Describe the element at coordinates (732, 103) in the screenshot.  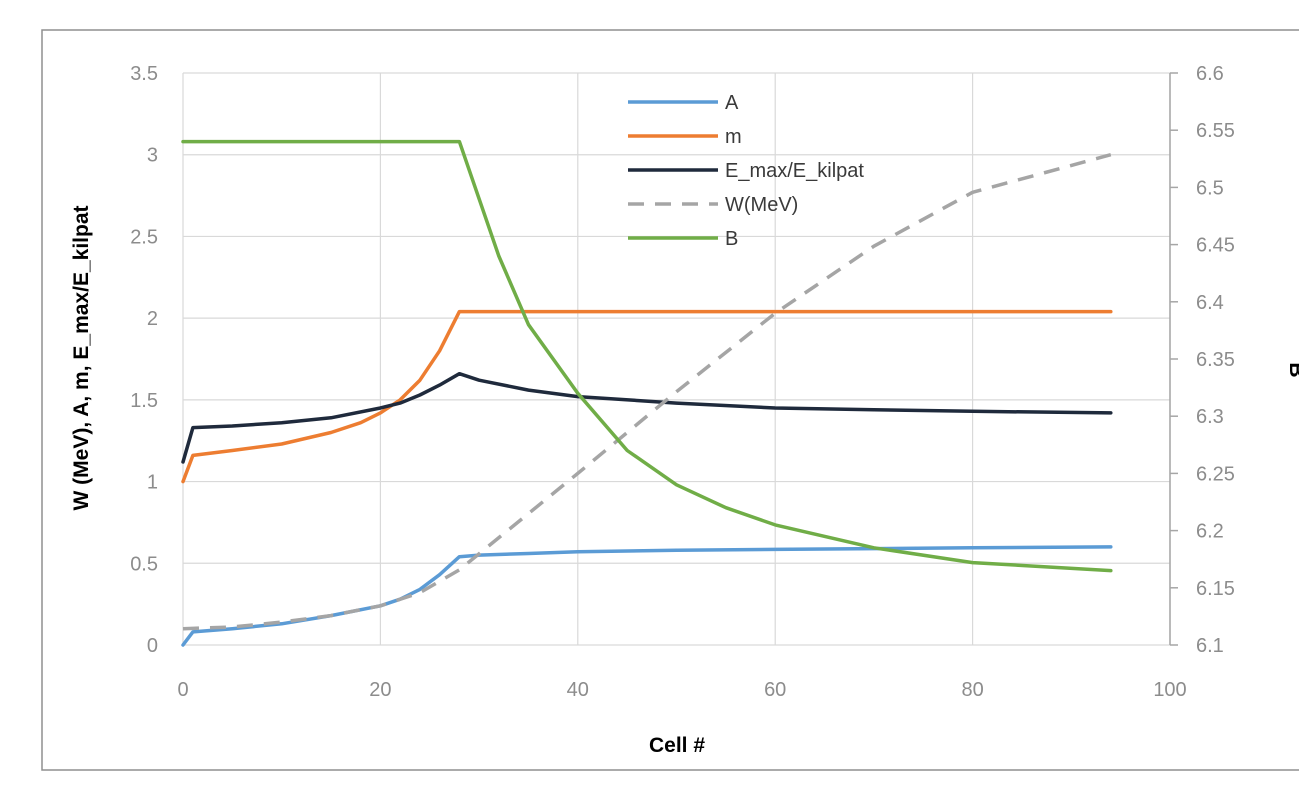
I see `legend-label: A` at that location.